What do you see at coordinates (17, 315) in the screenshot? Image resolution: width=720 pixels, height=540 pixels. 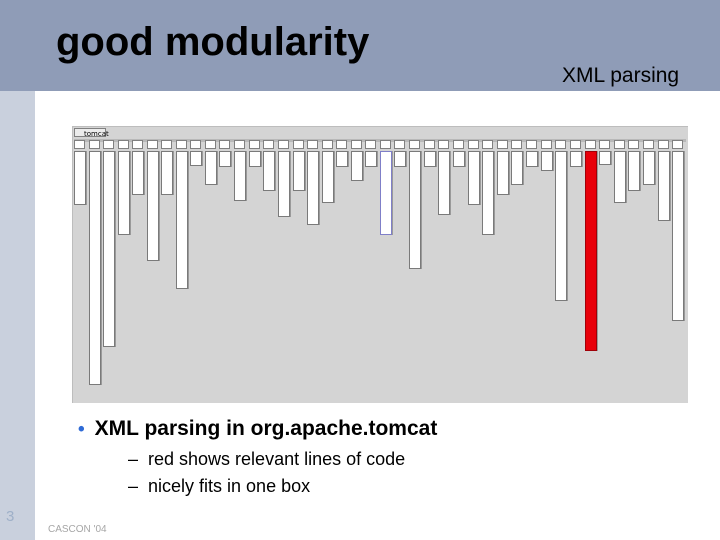 I see `left-strip` at bounding box center [17, 315].